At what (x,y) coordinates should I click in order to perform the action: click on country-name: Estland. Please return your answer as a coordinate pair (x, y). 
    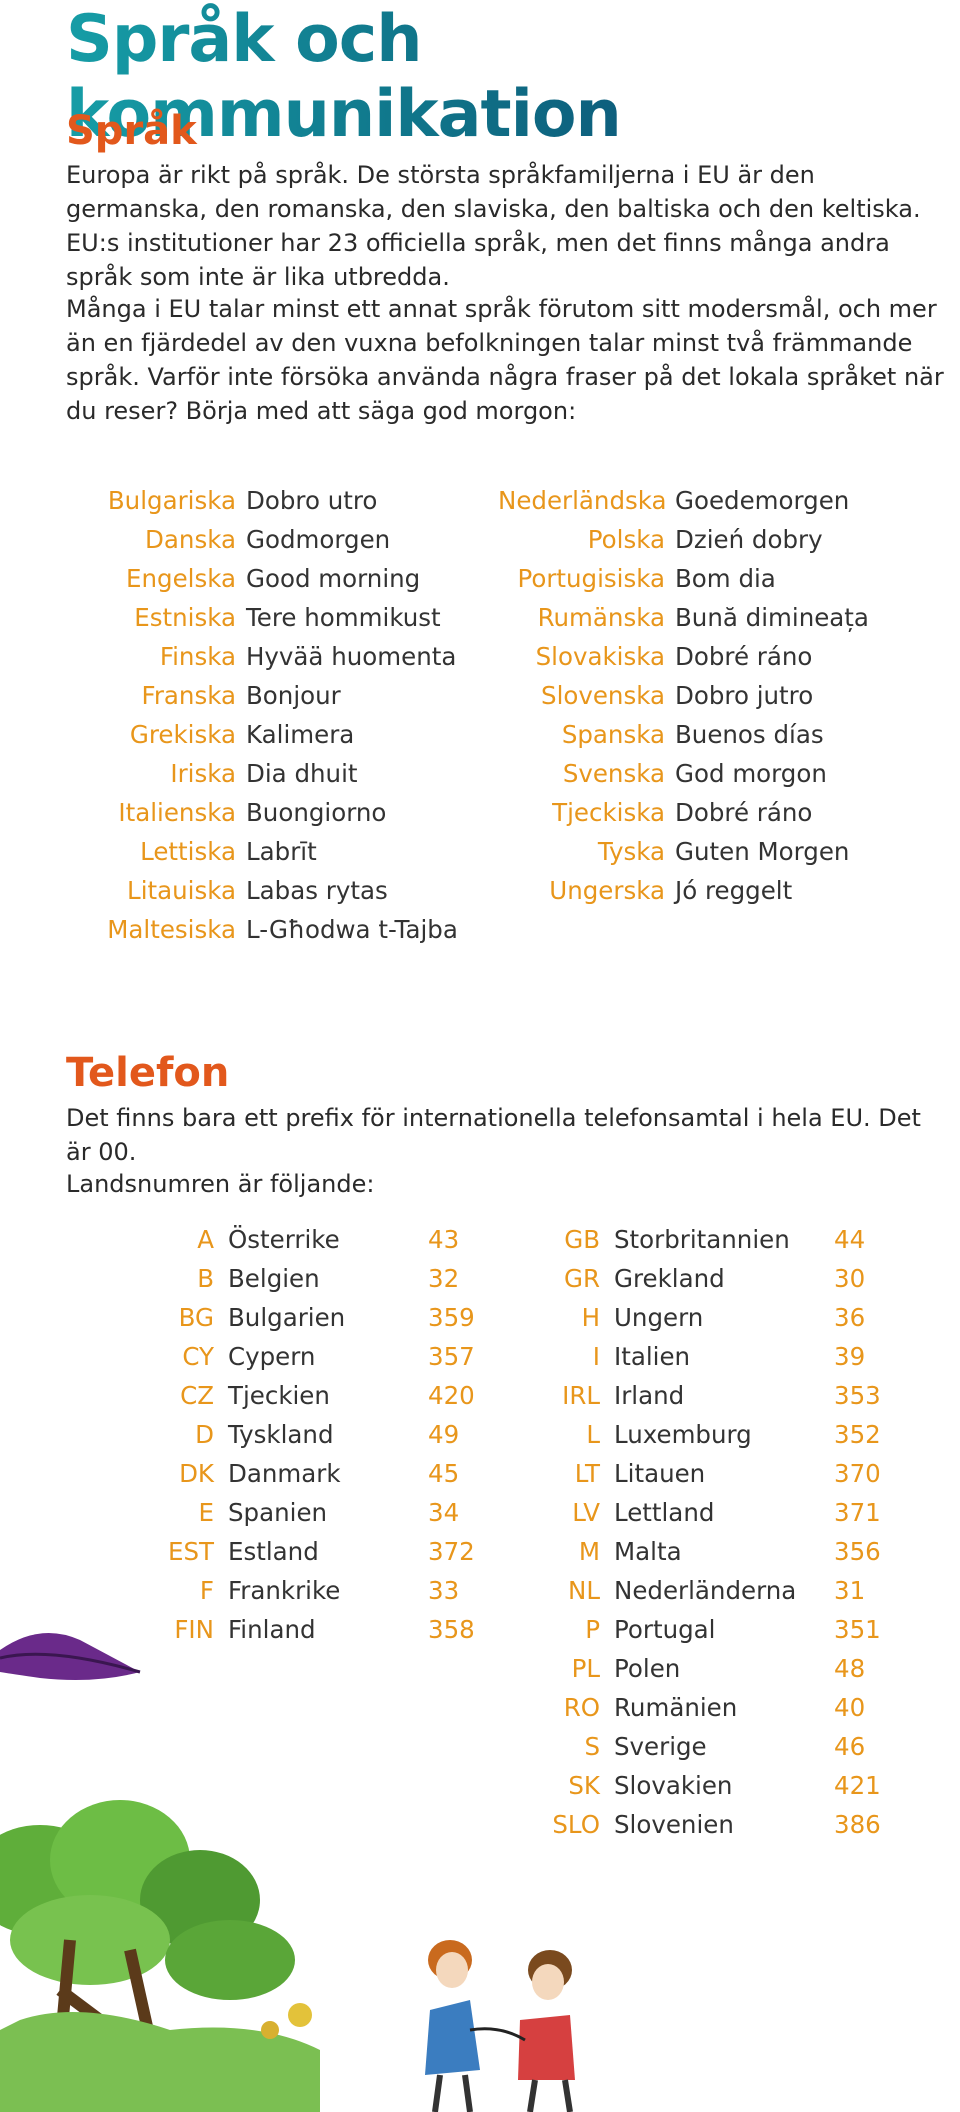
    Looking at the image, I should click on (273, 1551).